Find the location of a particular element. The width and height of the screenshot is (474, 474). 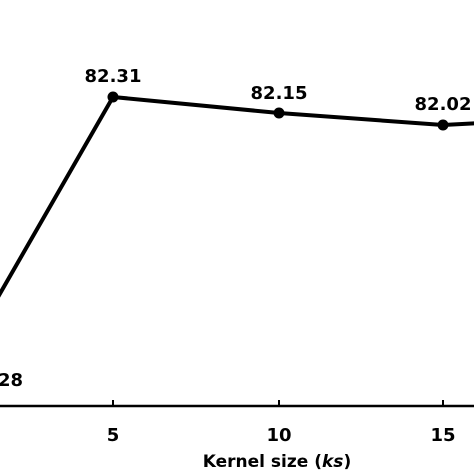

x-axis-label-prefix: Kernel size ( is located at coordinates (262, 462).